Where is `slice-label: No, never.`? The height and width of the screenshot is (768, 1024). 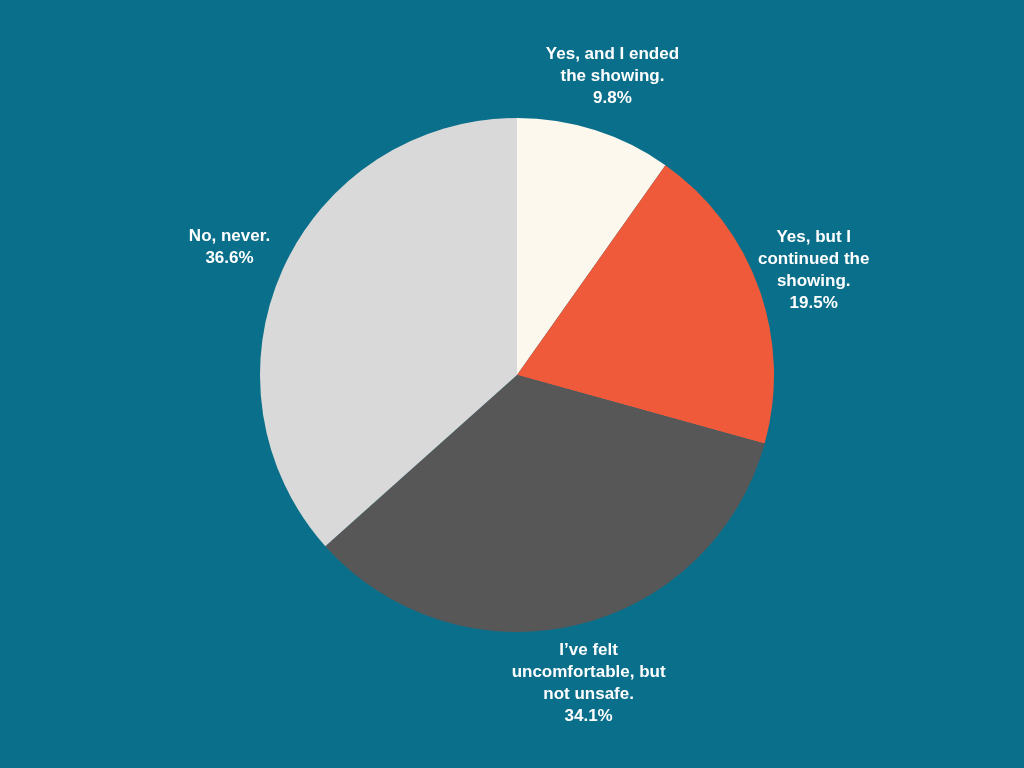 slice-label: No, never. is located at coordinates (229, 235).